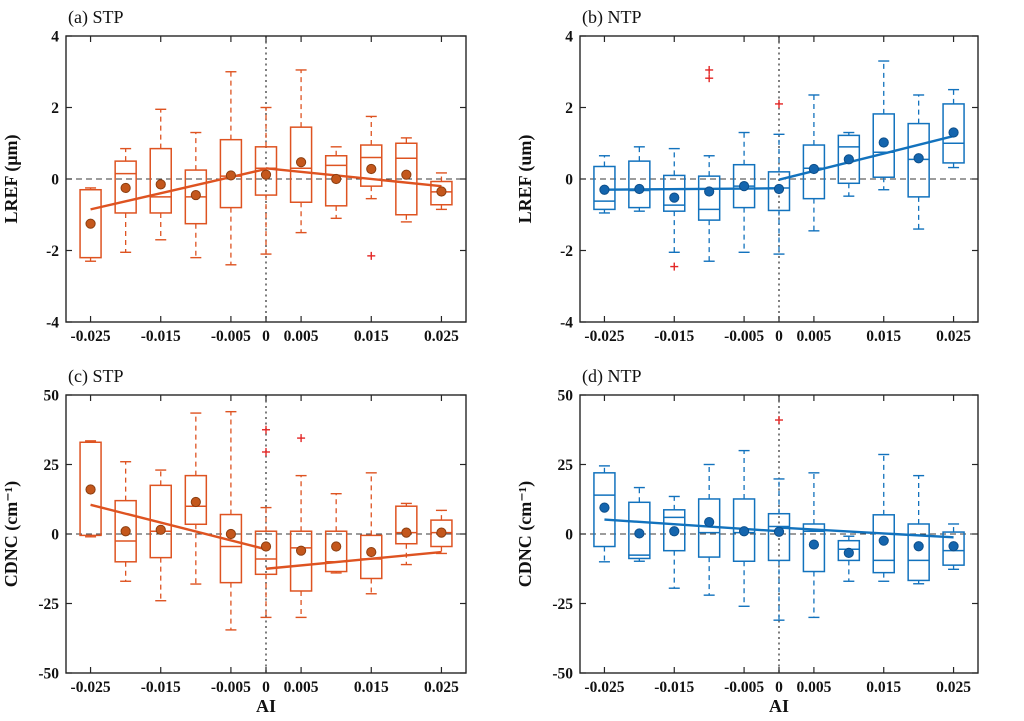  What do you see at coordinates (52, 396) in the screenshot?
I see `tick-label: 50` at bounding box center [52, 396].